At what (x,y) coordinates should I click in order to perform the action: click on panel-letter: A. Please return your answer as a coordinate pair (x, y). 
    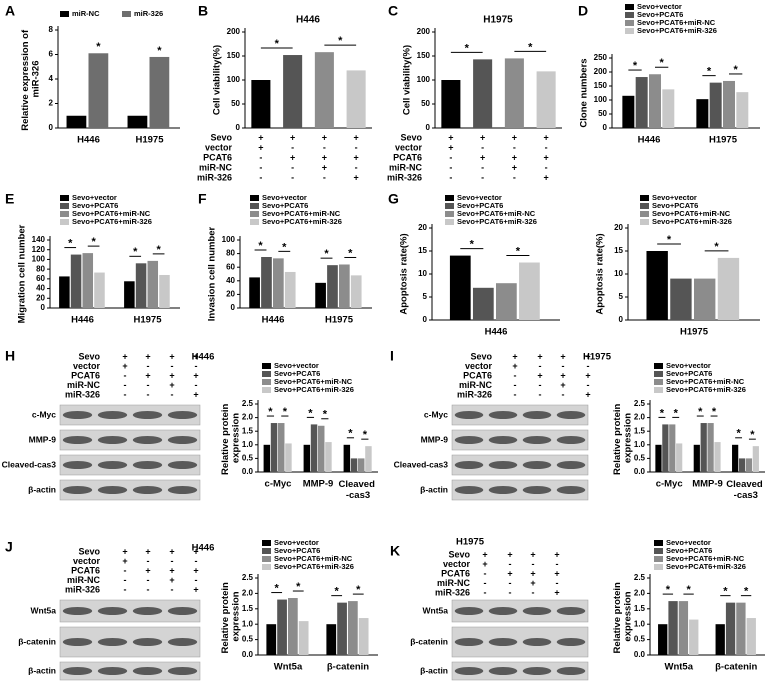
    Looking at the image, I should click on (10, 11).